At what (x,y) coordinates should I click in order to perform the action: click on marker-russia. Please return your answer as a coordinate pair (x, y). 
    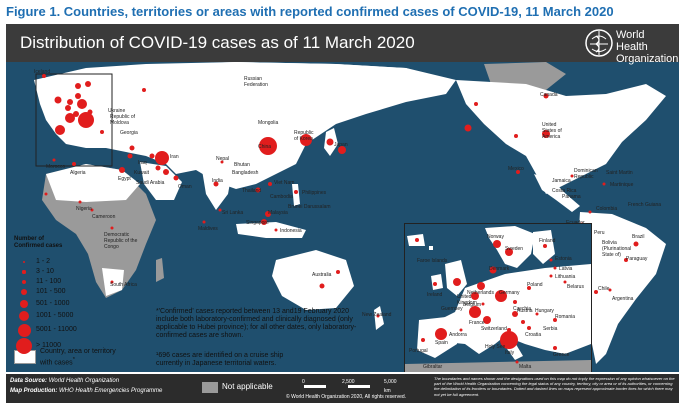
    Looking at the image, I should click on (144, 90).